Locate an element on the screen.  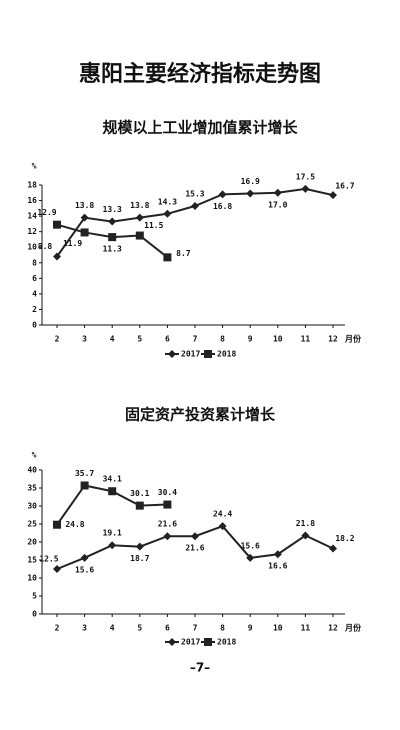
y-tick-label: 15 is located at coordinates (32, 560).